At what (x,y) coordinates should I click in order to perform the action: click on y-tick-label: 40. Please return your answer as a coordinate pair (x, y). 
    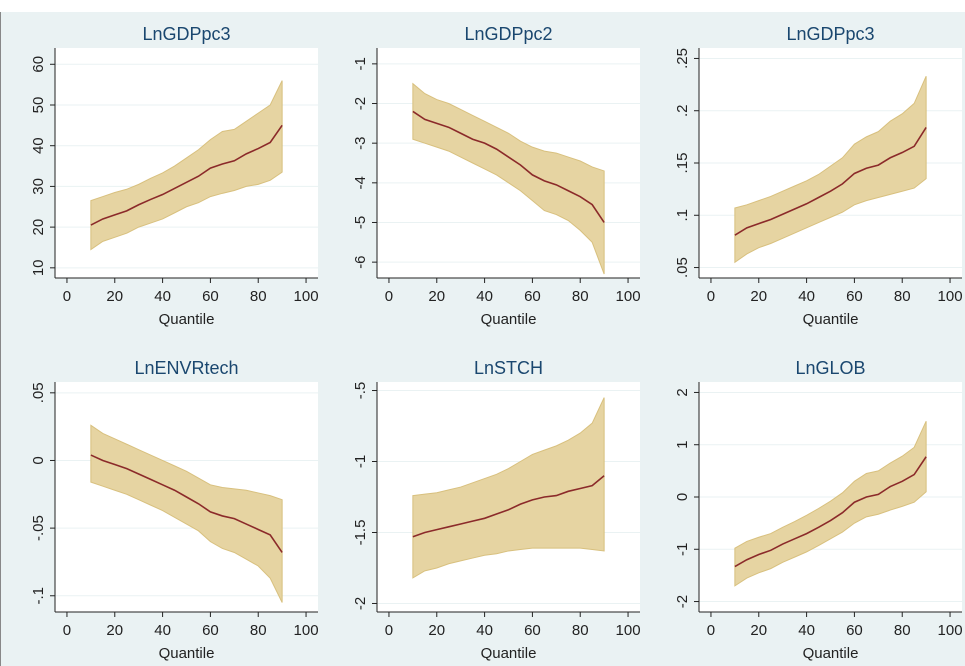
    Looking at the image, I should click on (38, 145).